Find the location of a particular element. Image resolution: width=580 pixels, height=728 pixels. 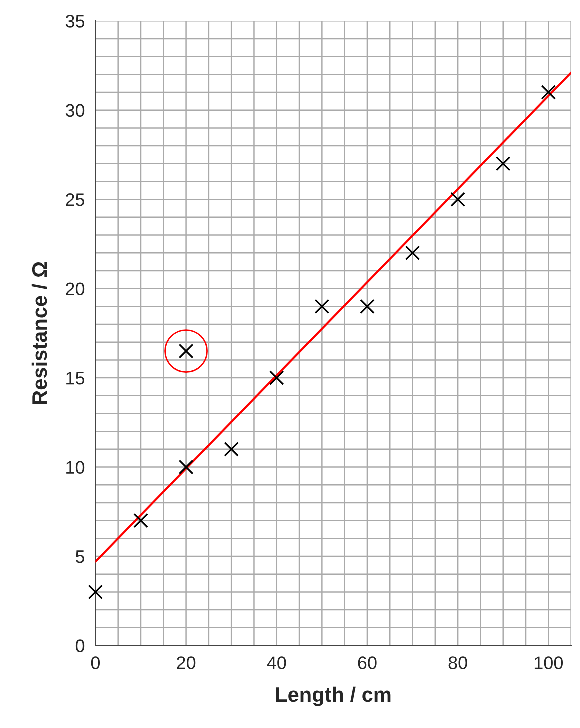

y-tick-label: 15 is located at coordinates (75, 378).